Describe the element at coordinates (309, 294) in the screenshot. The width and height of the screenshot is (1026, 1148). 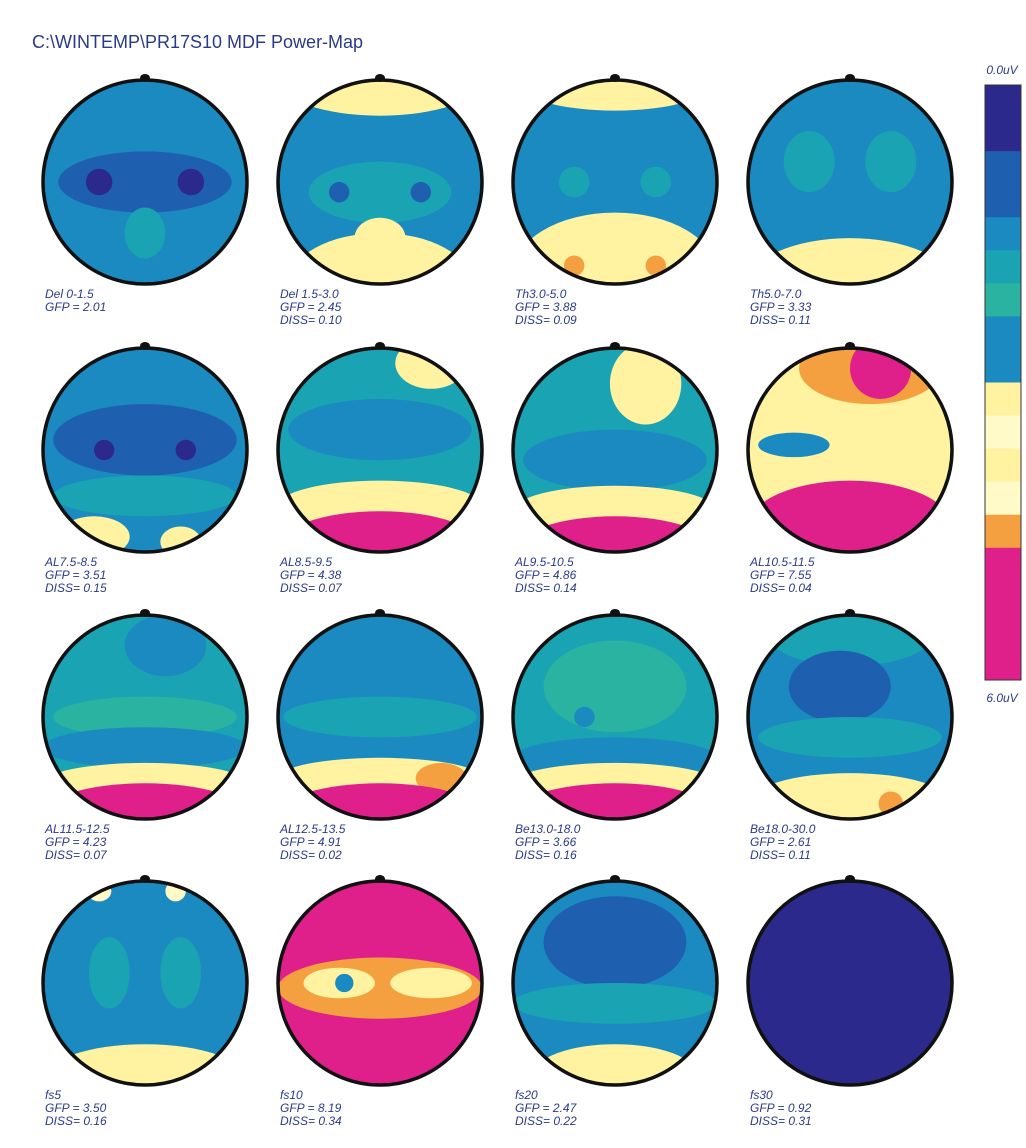
I see `map-label: Del 1.5-3.0` at that location.